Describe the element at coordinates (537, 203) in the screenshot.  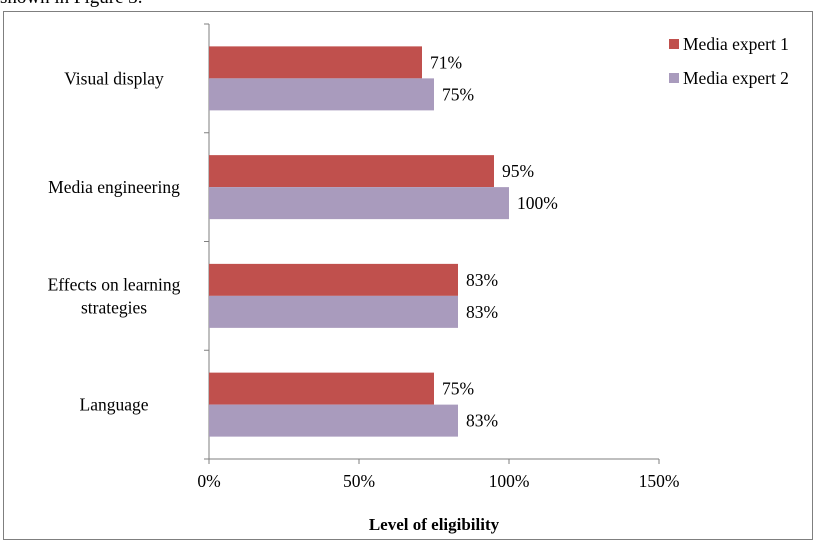
I see `data-label: 100%` at that location.